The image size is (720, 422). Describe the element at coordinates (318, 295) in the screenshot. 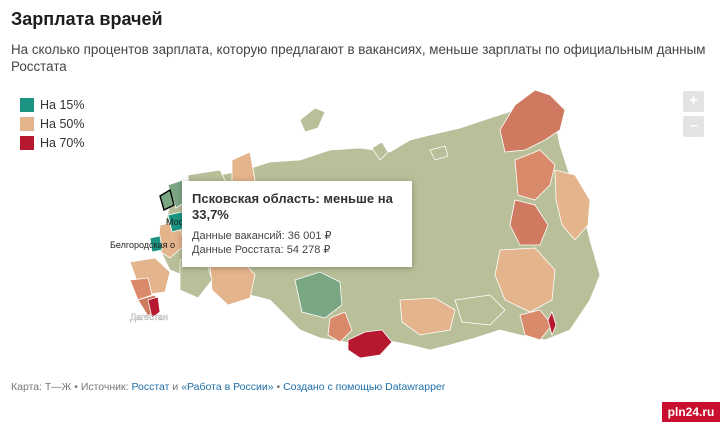

I see `map-region-western-siberia` at that location.